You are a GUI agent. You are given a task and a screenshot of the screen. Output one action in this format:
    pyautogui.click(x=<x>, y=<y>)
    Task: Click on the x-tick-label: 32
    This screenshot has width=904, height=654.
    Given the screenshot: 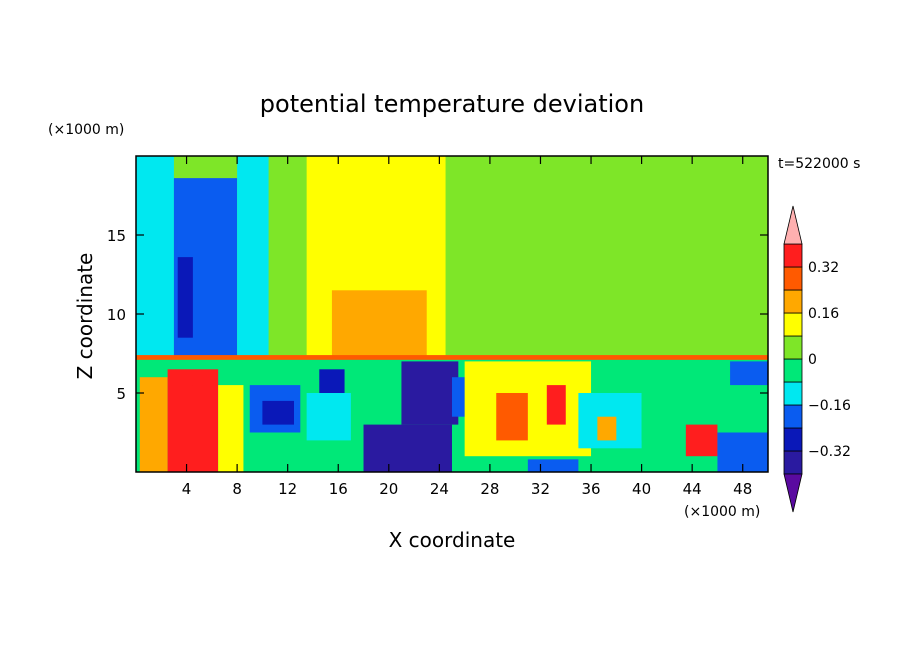 What is the action you would take?
    pyautogui.click(x=540, y=489)
    